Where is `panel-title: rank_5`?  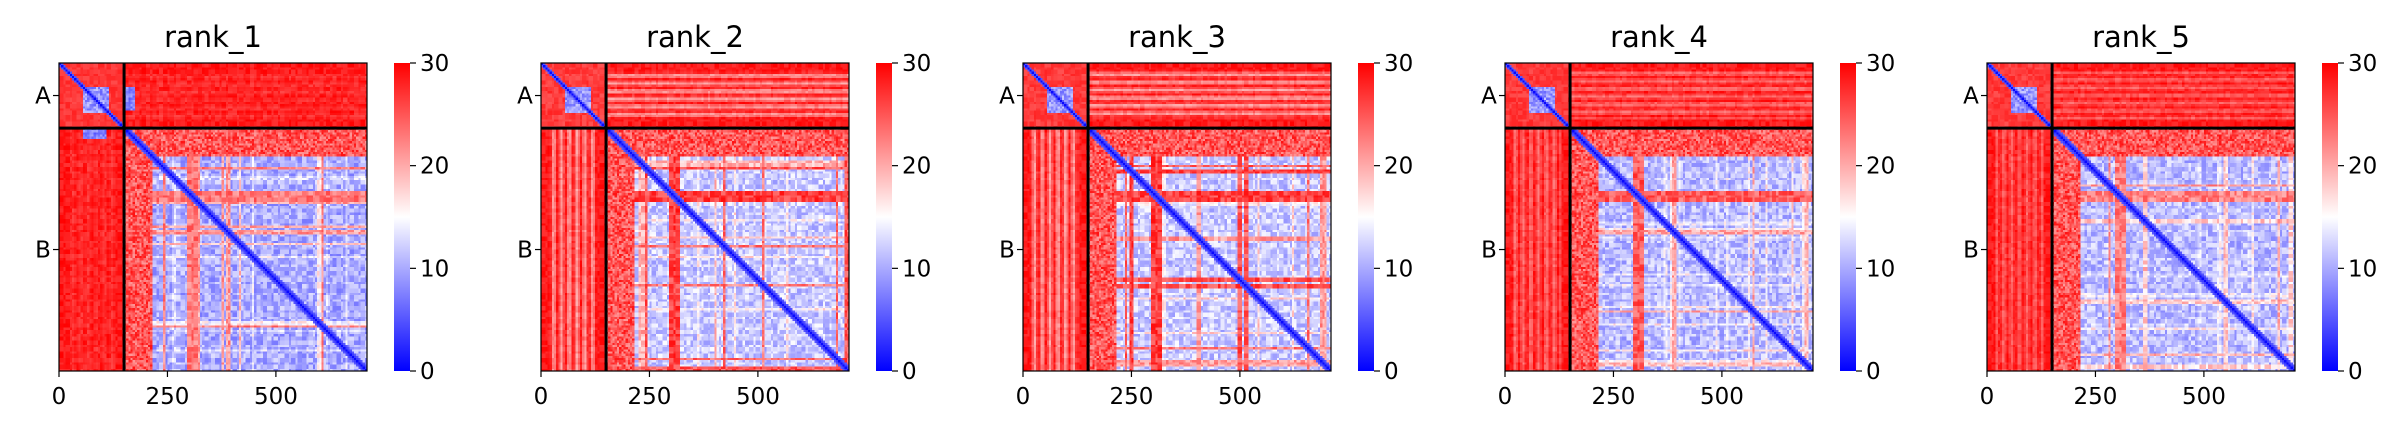 panel-title: rank_5 is located at coordinates (2141, 37).